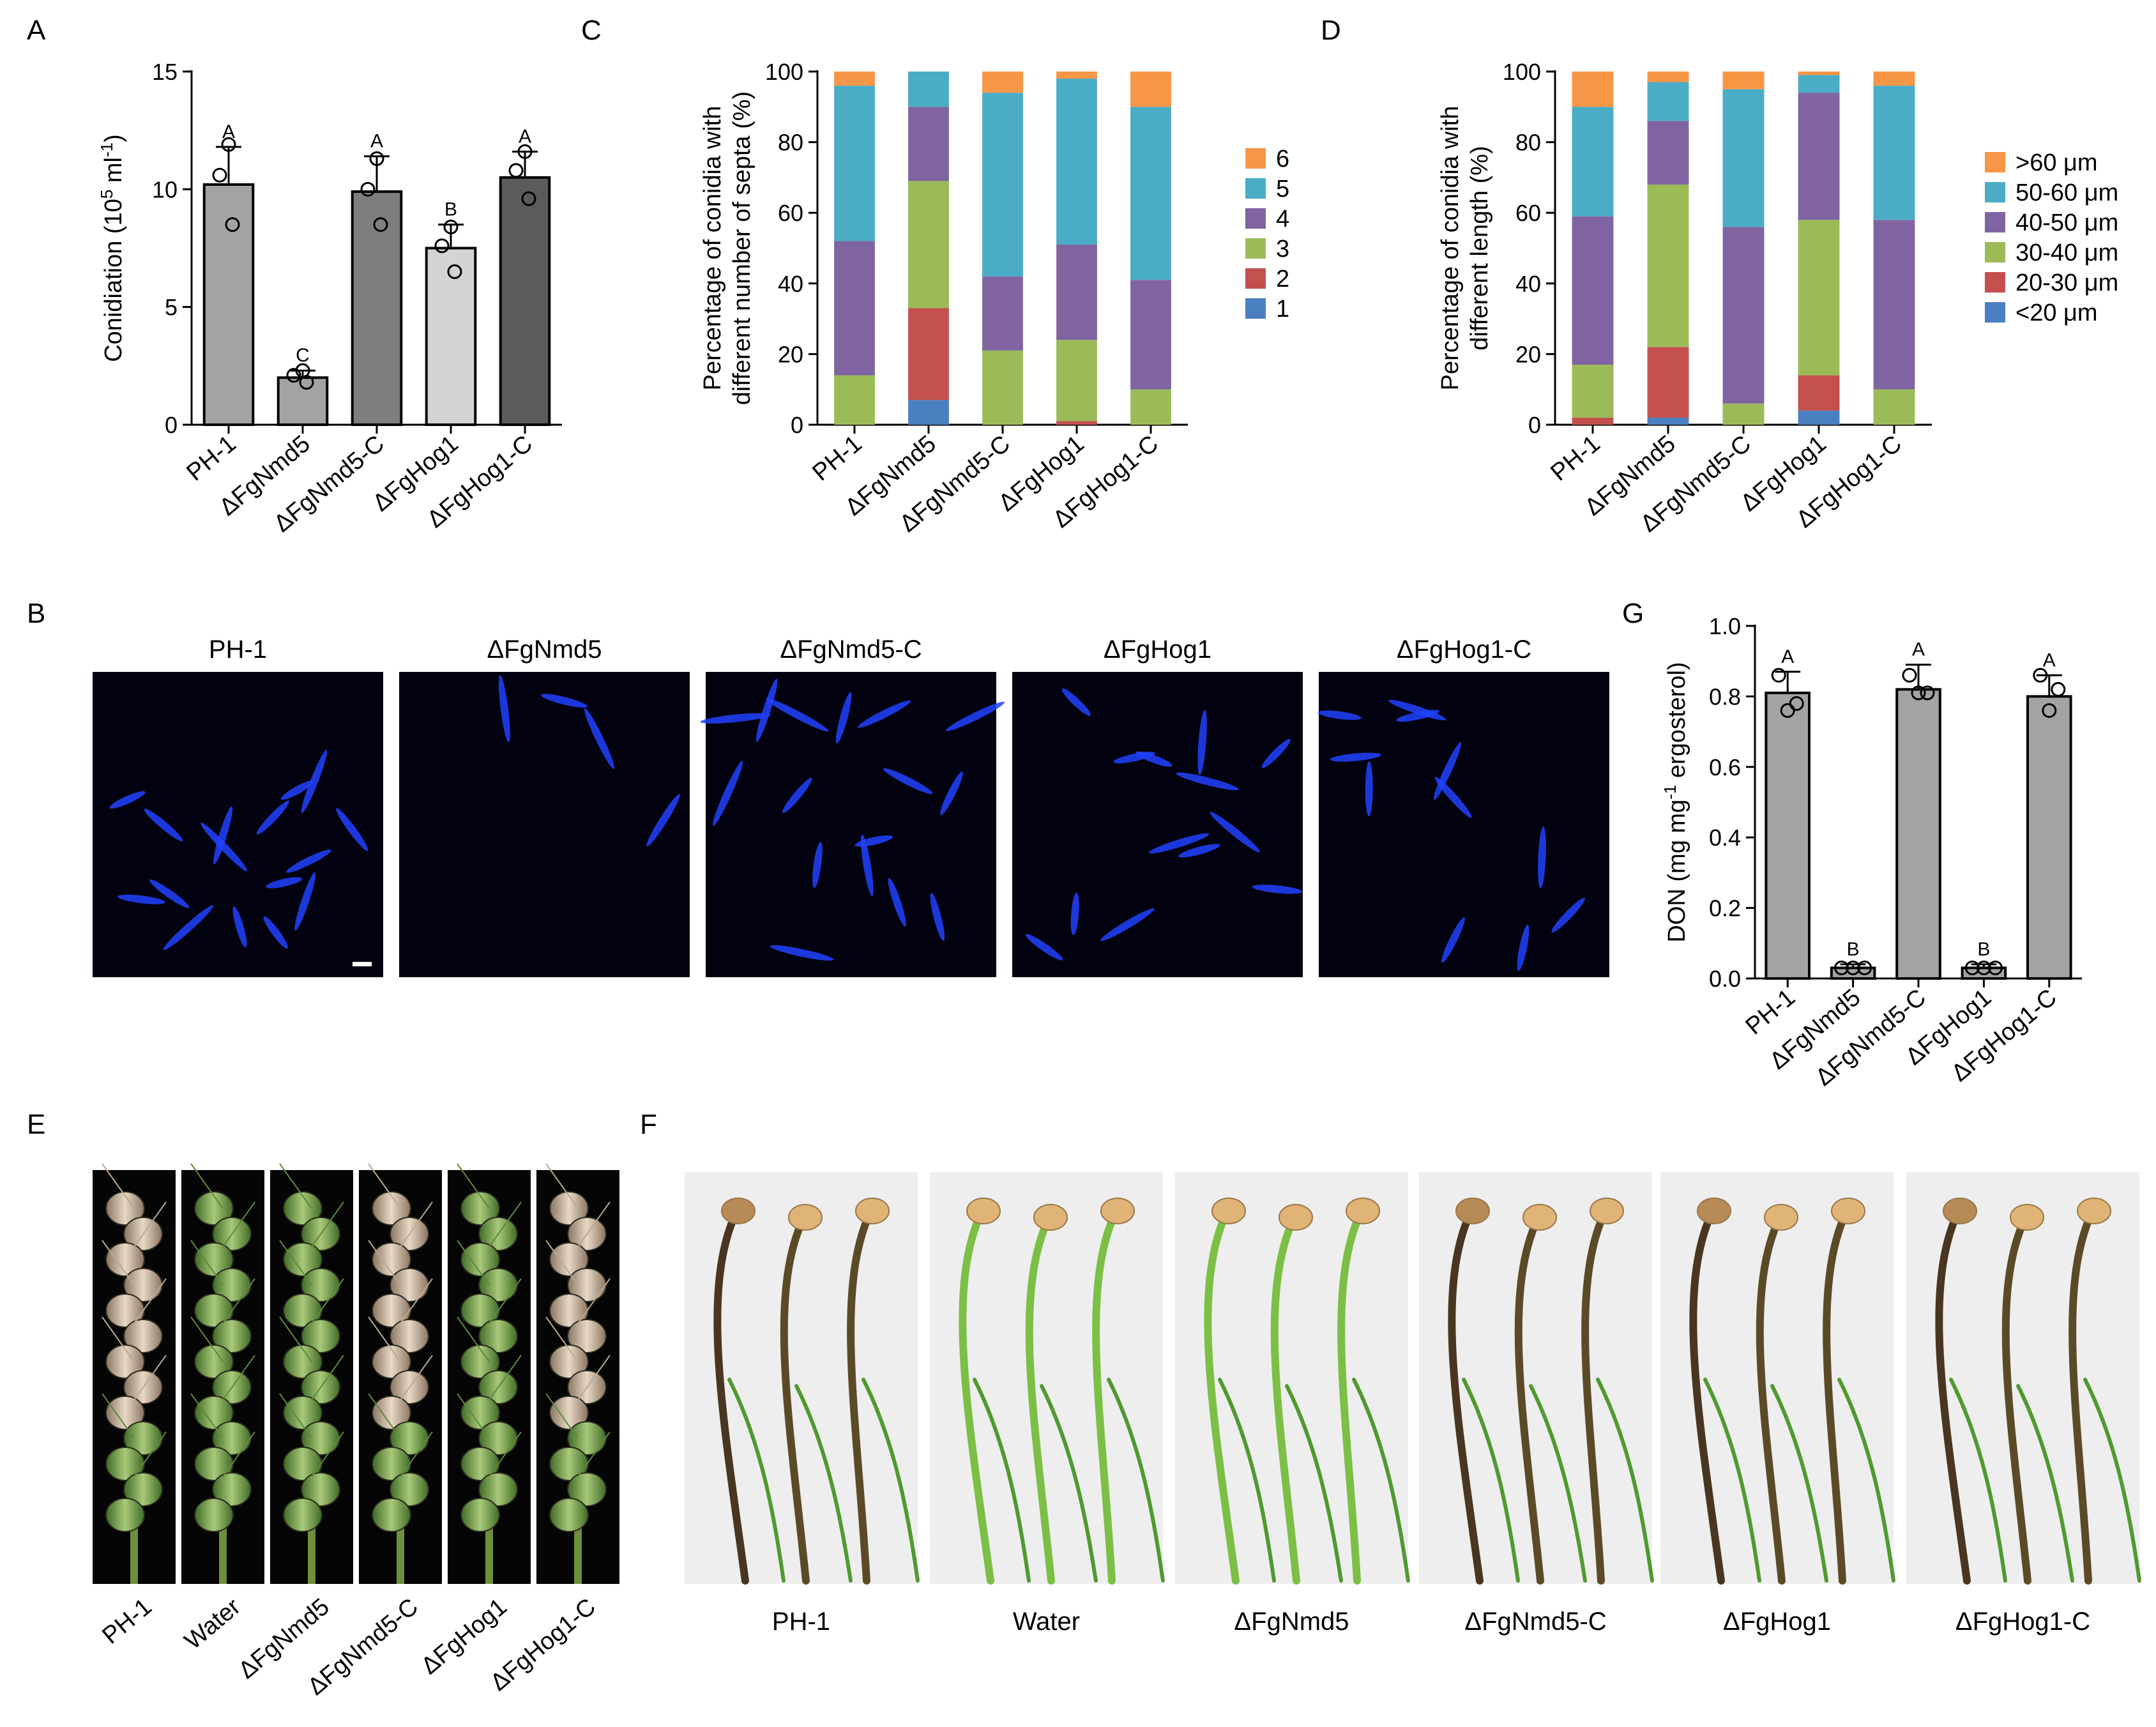 This screenshot has height=1727, width=2156. Describe the element at coordinates (1725, 908) in the screenshot. I see `y-tick-label: 0.2` at that location.